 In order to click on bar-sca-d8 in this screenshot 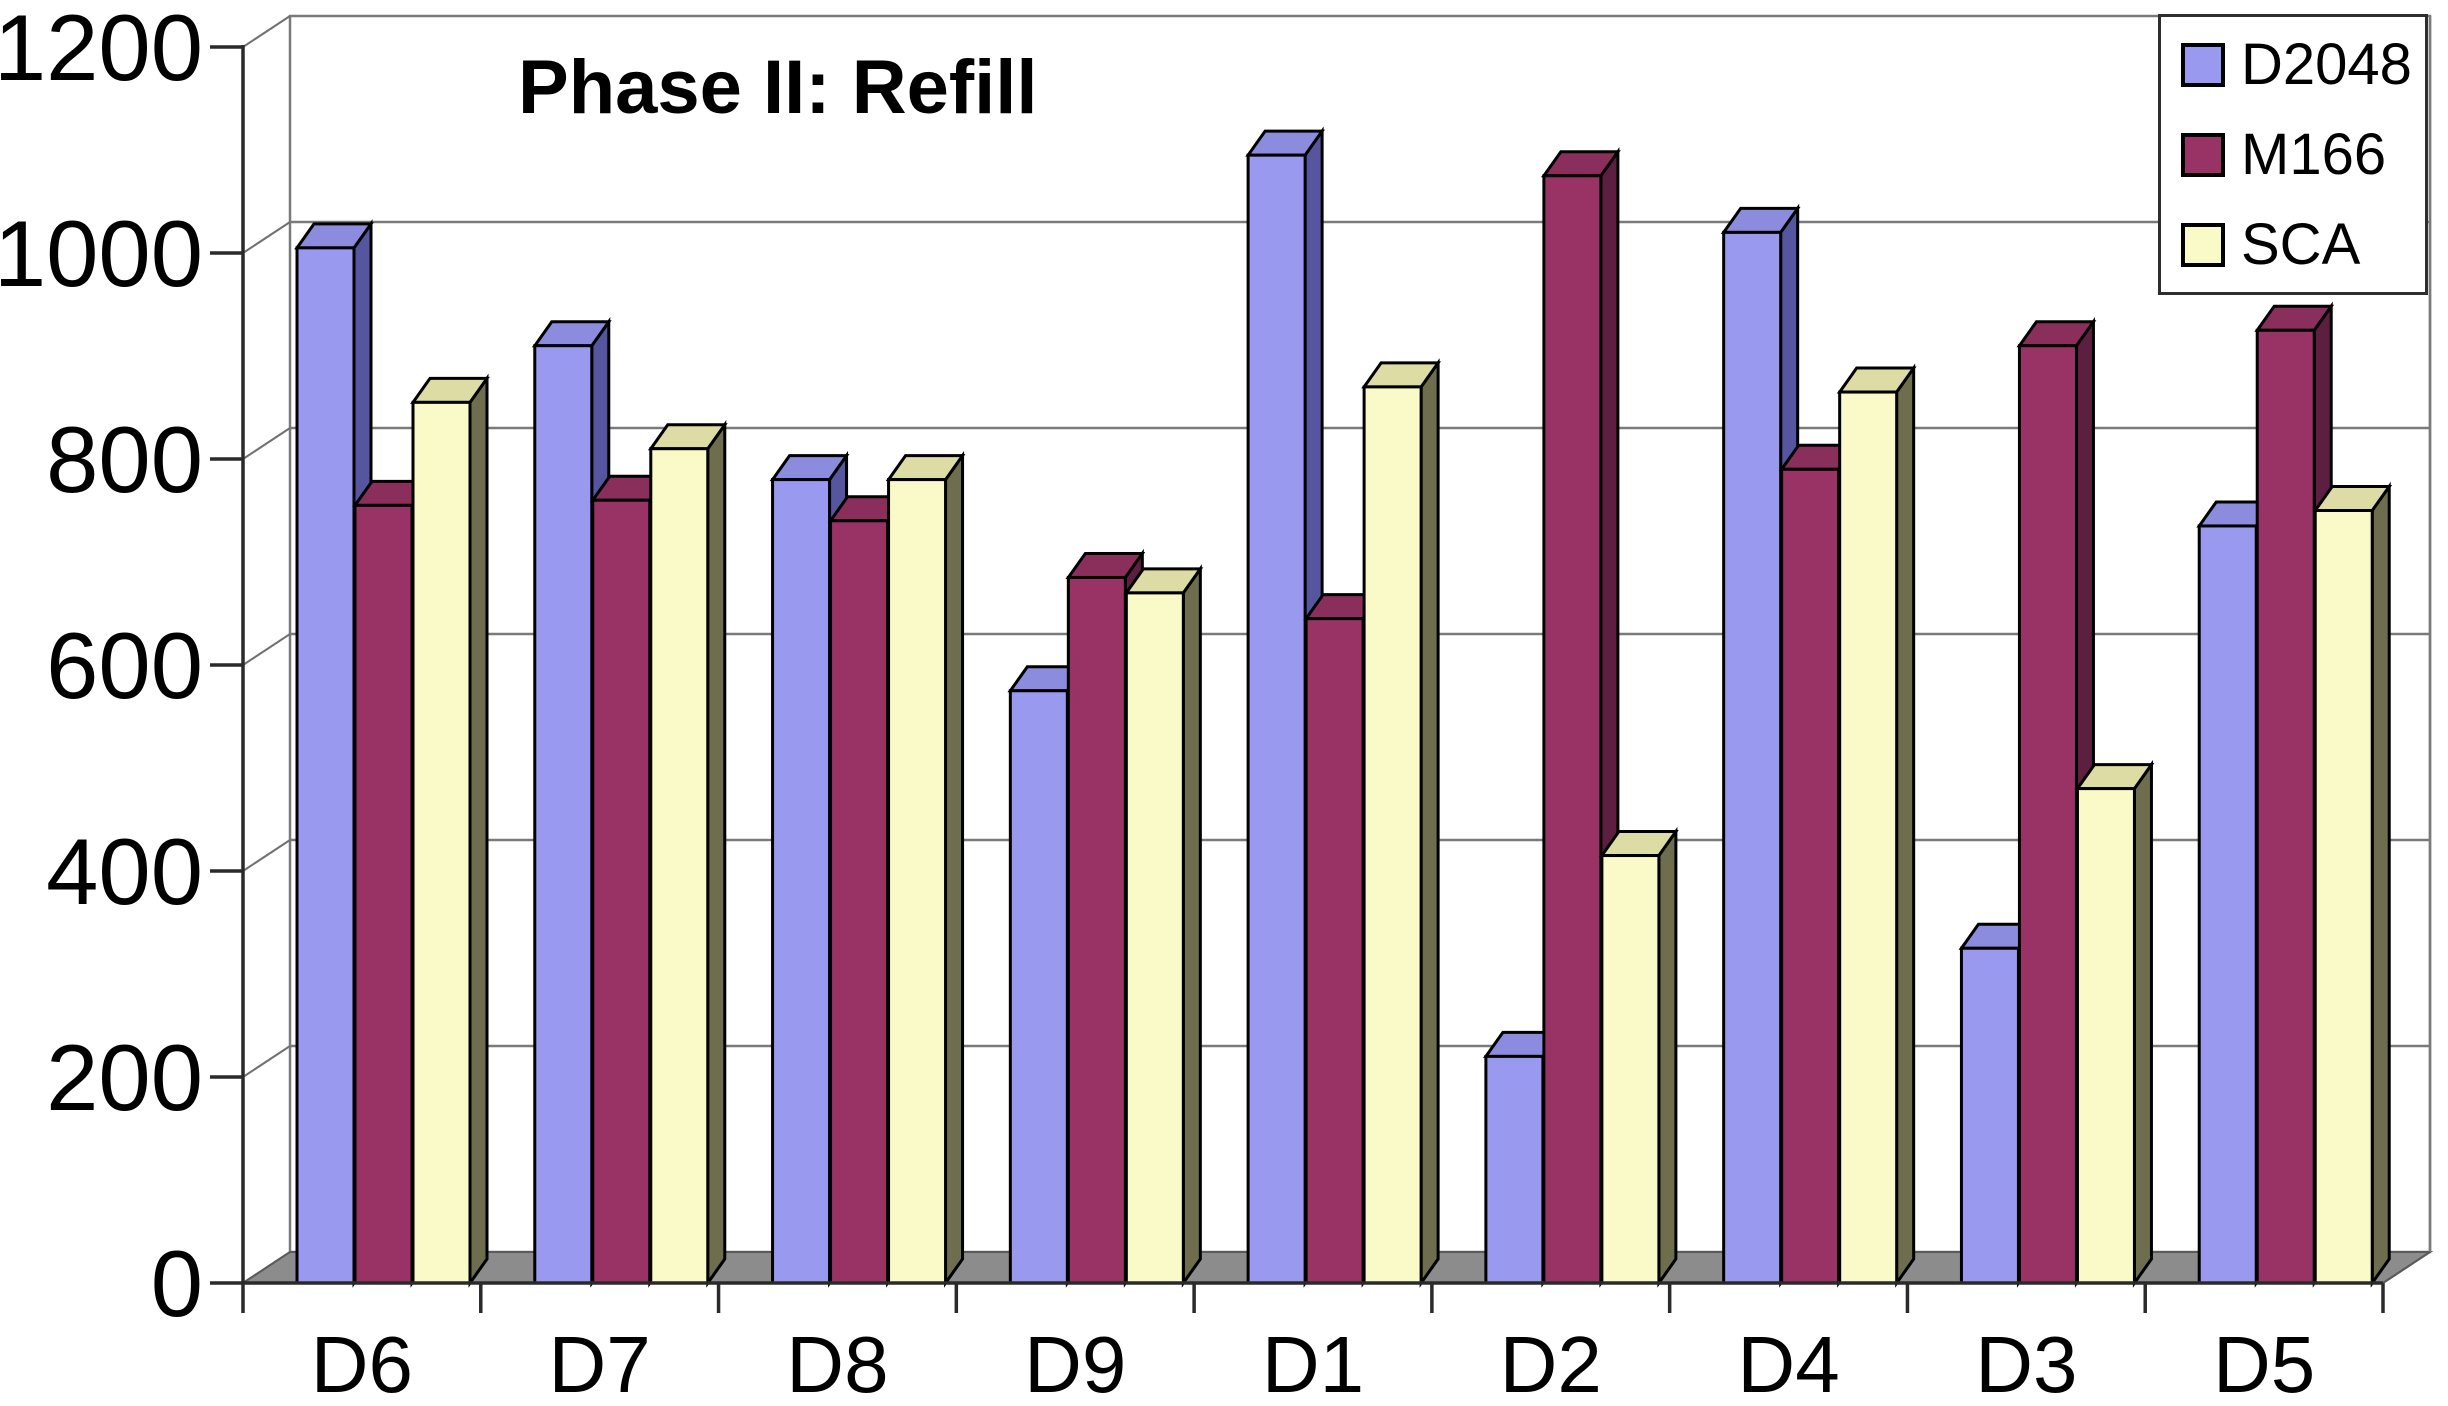, I will do `click(925, 869)`.